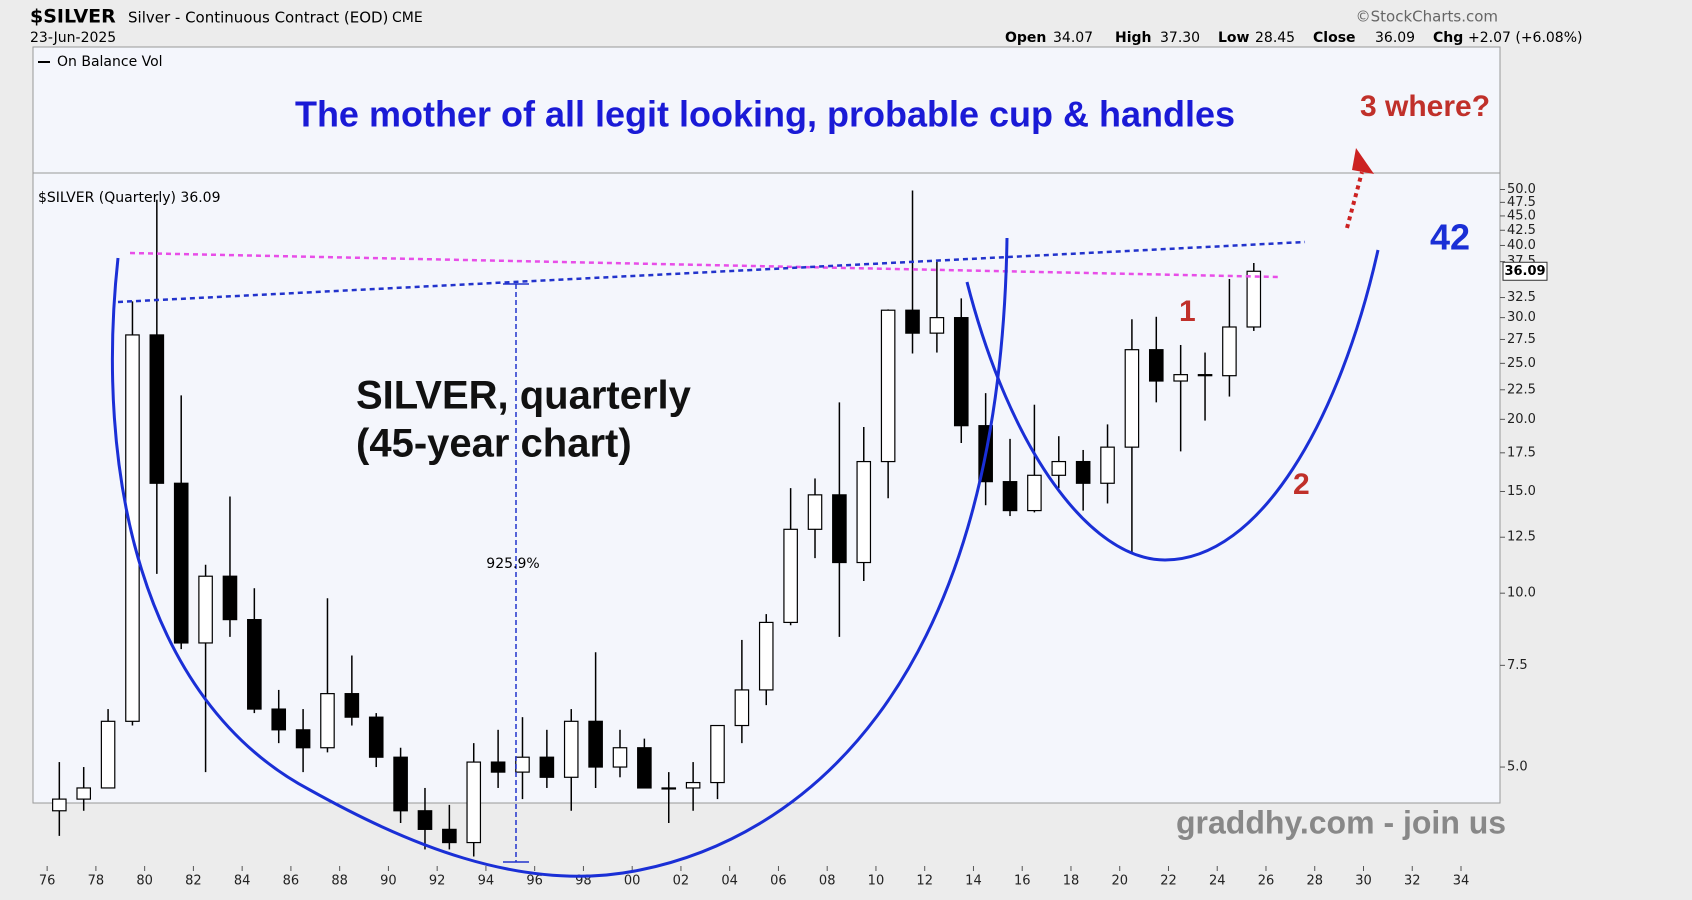 This screenshot has width=1692, height=900. Describe the element at coordinates (1521, 593) in the screenshot. I see `y-tick-label: 10.0` at that location.